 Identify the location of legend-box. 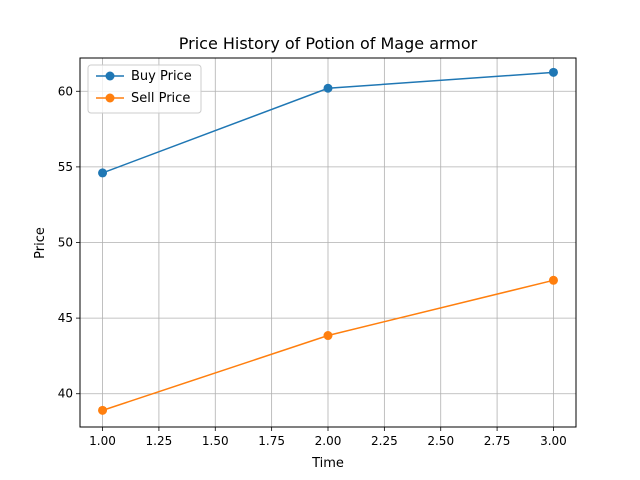
(144, 89).